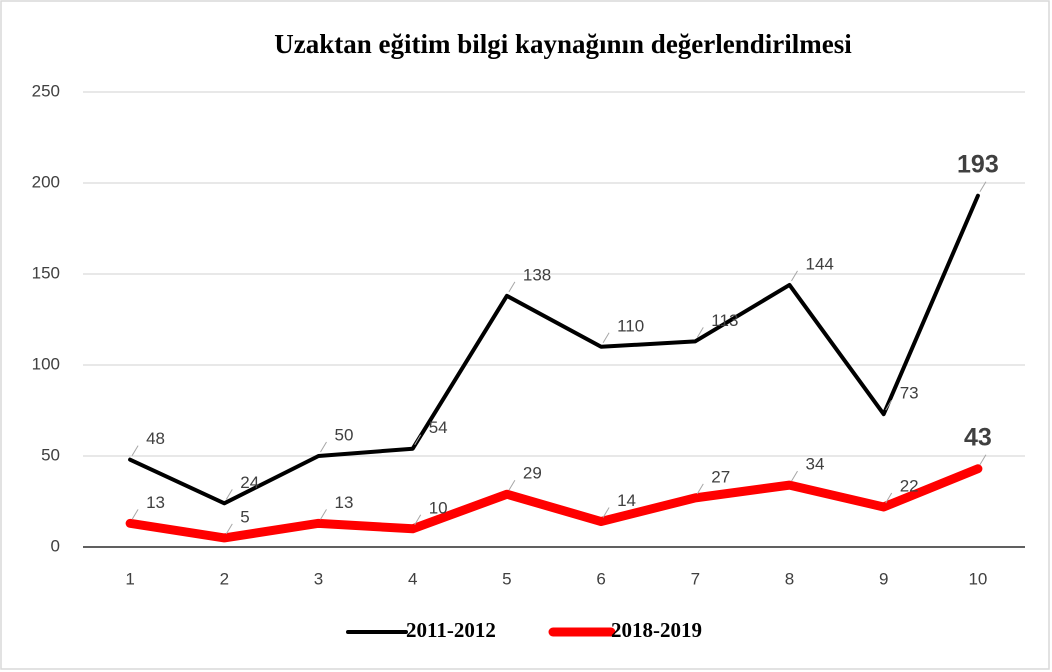 The height and width of the screenshot is (672, 1052). What do you see at coordinates (244, 516) in the screenshot?
I see `data-label: 5` at bounding box center [244, 516].